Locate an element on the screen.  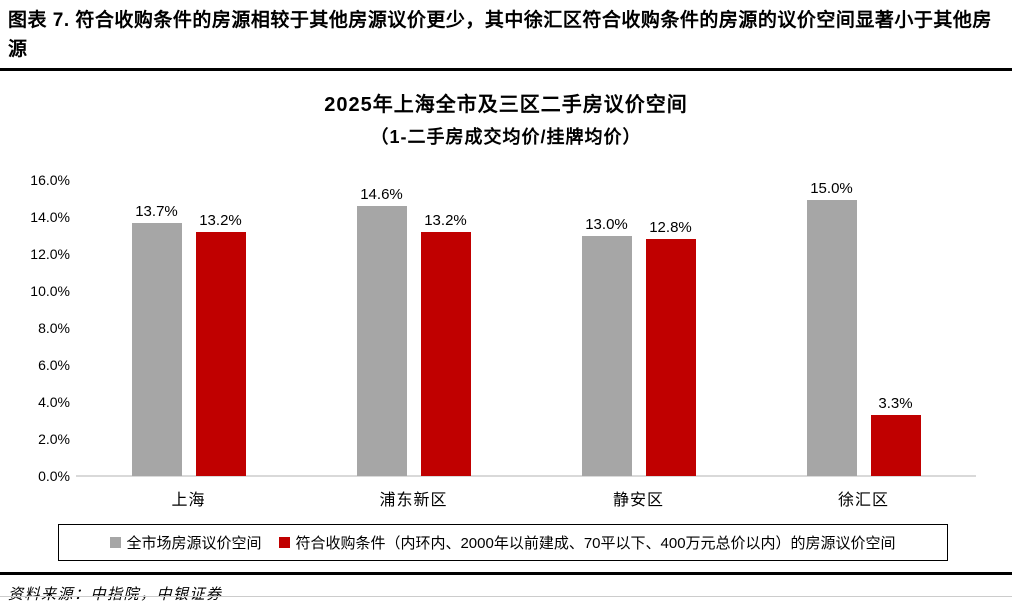
legend-entry-all-market: 全市场房源议价空间 is located at coordinates (185, 542).